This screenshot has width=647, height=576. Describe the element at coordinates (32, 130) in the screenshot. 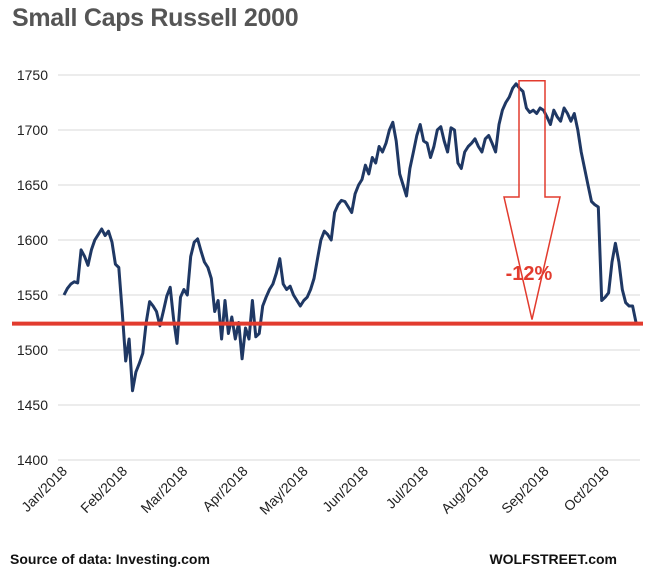

I see `y-tick-label: 1700` at that location.